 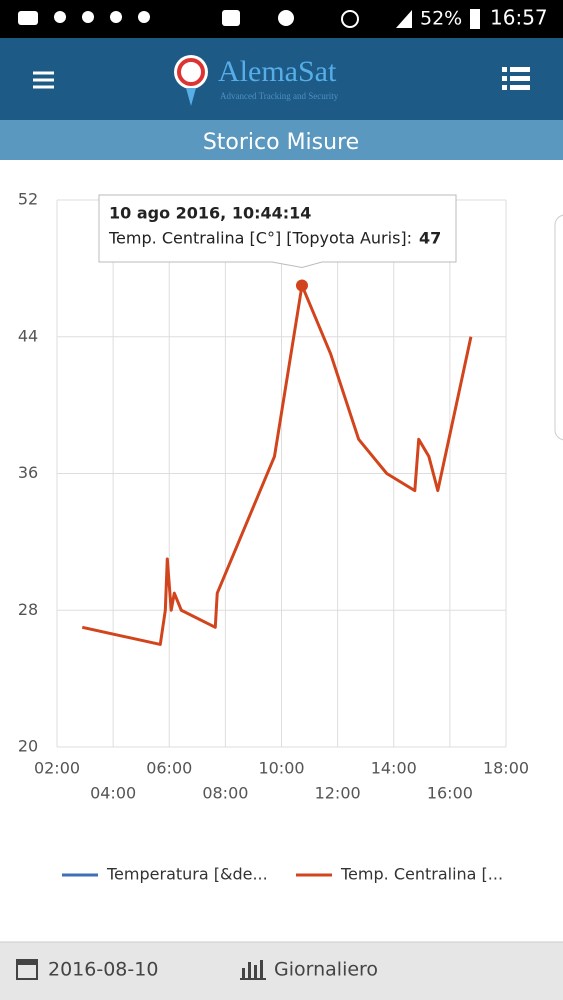 I want to click on battery: 52%, so click(x=441, y=19).